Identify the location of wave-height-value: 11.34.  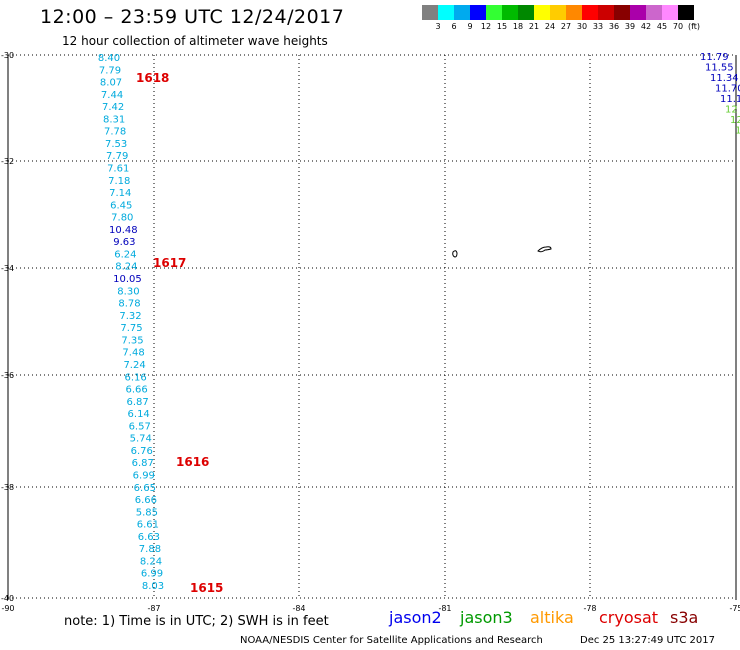
(724, 78).